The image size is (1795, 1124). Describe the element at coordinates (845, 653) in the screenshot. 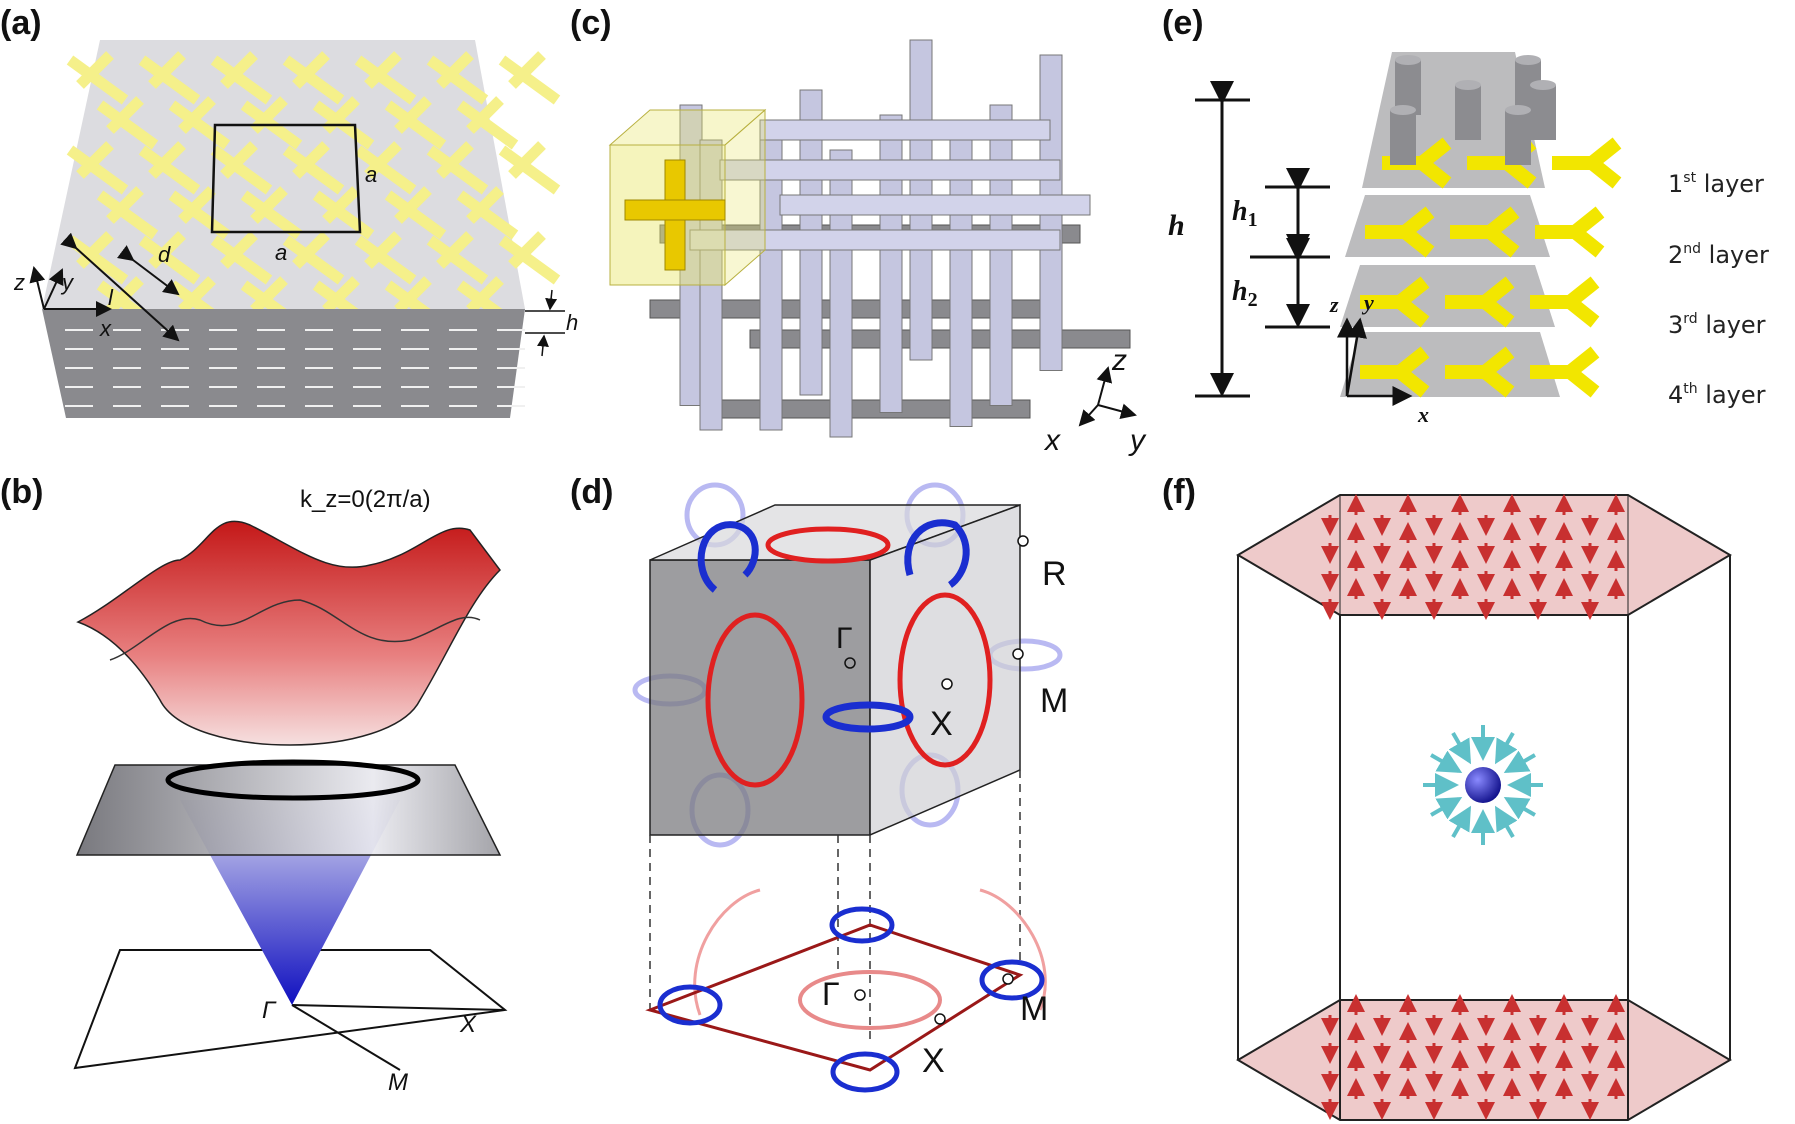

I see `nodal-loops` at that location.